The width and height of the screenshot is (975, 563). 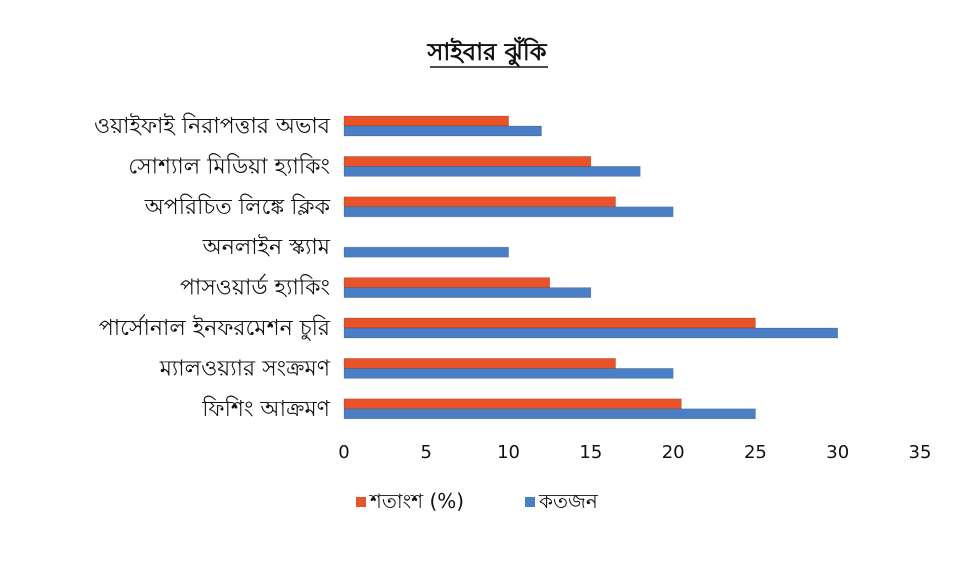 What do you see at coordinates (755, 452) in the screenshot?
I see `x-tick-label-5: 25` at bounding box center [755, 452].